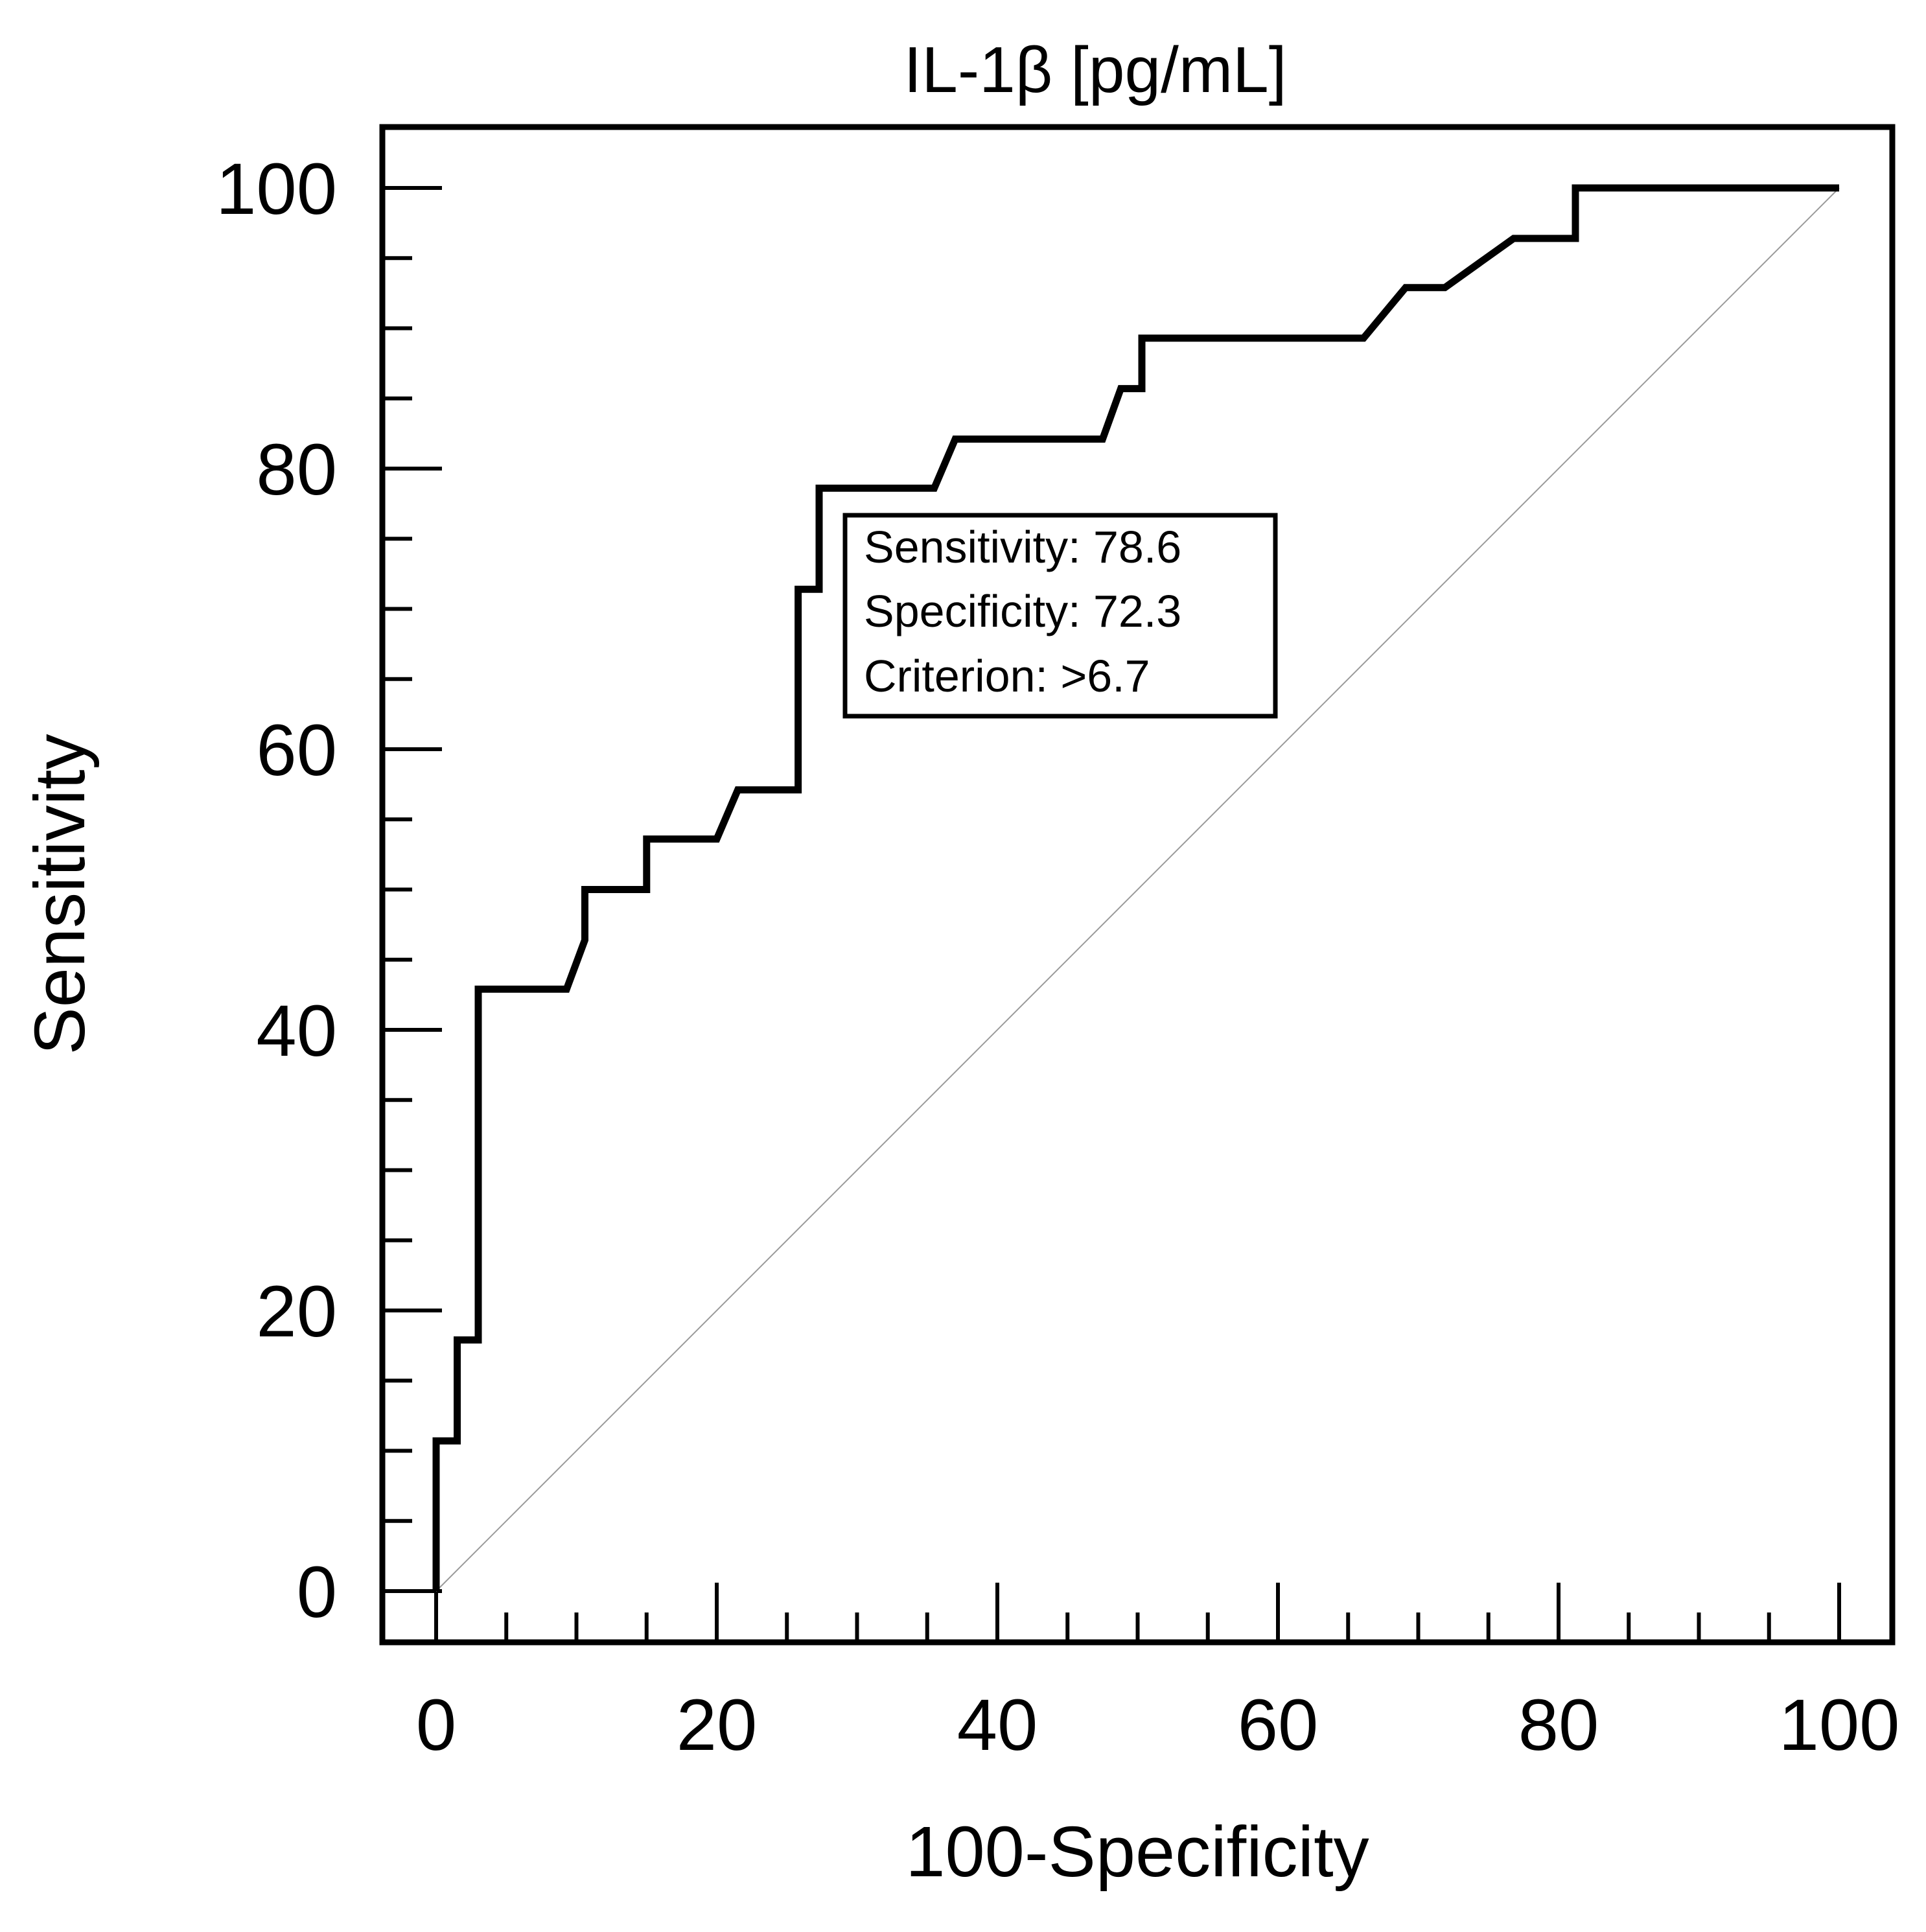  Describe the element at coordinates (717, 1724) in the screenshot. I see `x-tick-label-20: 20` at that location.